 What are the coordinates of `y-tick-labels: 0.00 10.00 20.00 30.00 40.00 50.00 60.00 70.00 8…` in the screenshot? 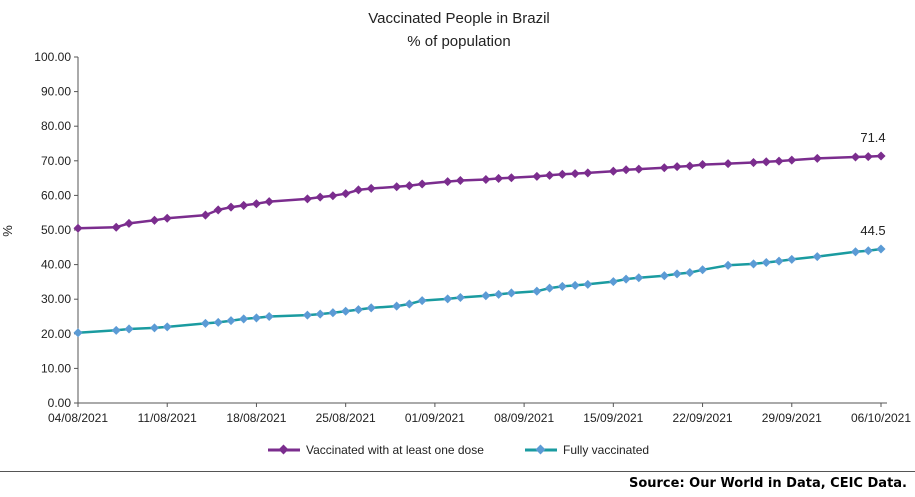 It's located at (52, 230).